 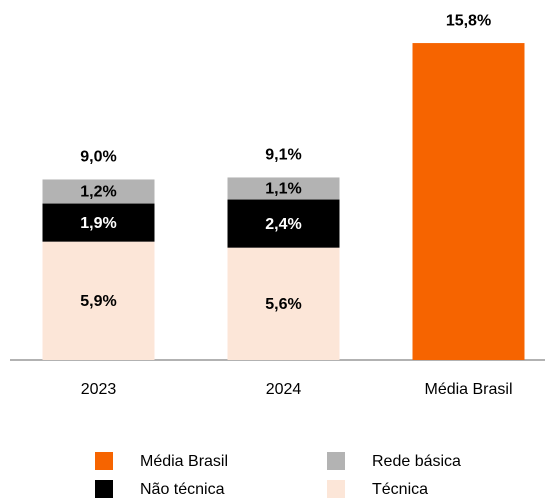 I want to click on x-tick-label: 2023, so click(x=99, y=389).